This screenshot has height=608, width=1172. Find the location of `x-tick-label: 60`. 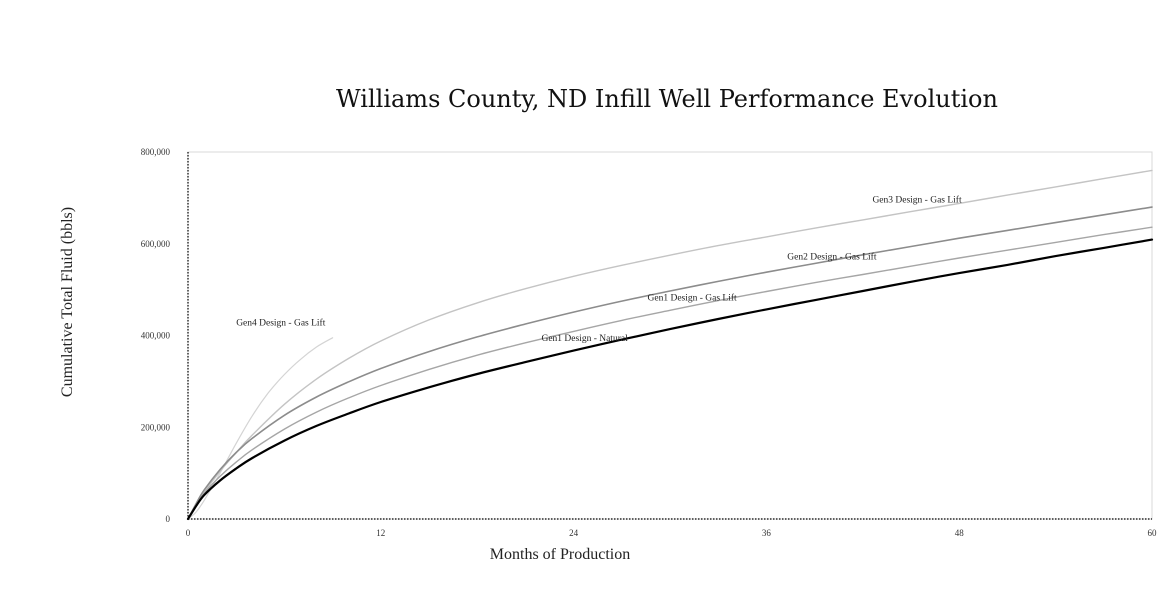

x-tick-label: 60 is located at coordinates (1153, 533).